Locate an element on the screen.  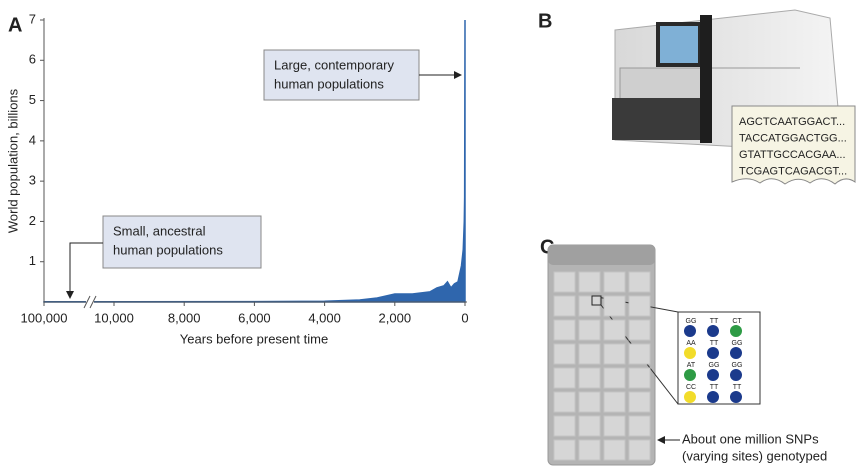
x-tick-label: 100,000 is located at coordinates (44, 317).